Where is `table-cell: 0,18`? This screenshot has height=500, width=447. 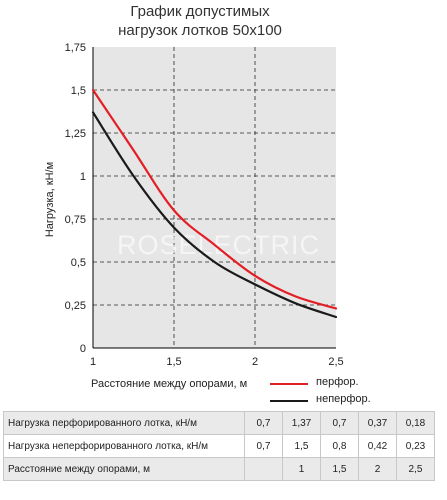 table-cell: 0,18 is located at coordinates (415, 423).